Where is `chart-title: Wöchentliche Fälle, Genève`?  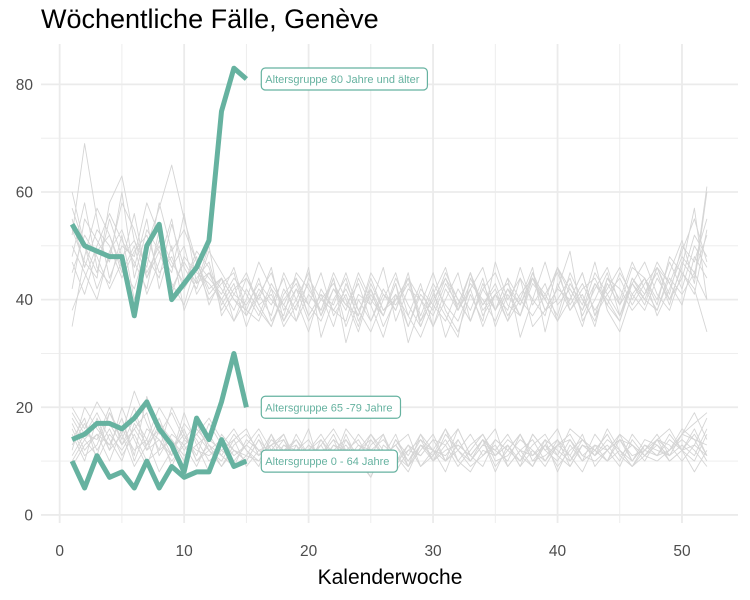
chart-title: Wöchentliche Fälle, Genève is located at coordinates (210, 19).